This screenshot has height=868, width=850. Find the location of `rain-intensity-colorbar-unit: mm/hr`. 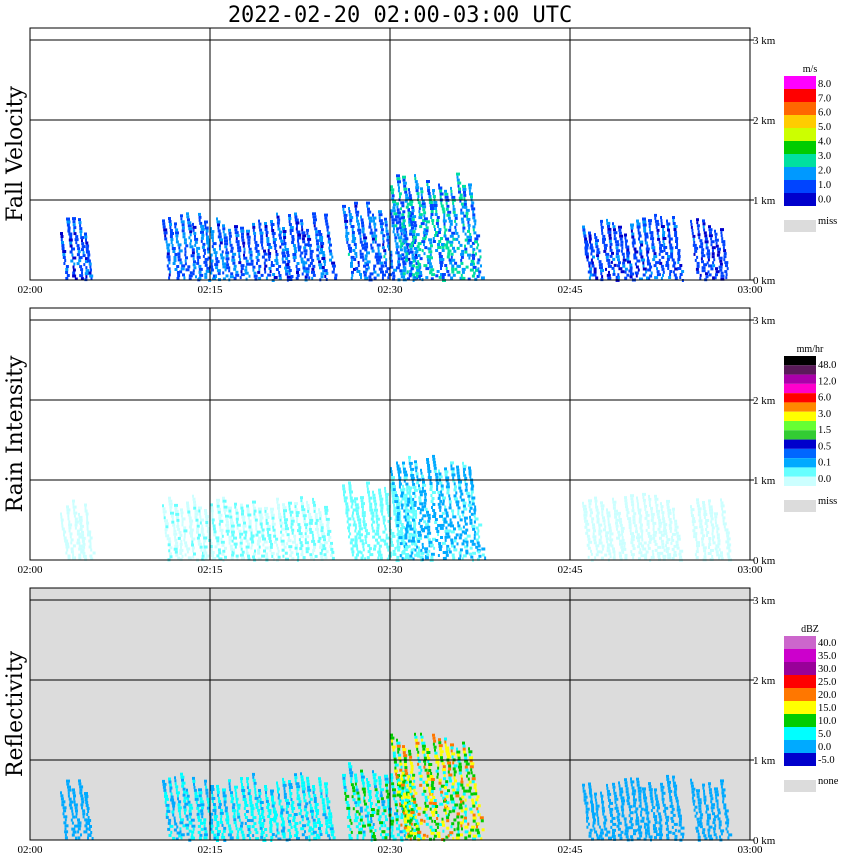

rain-intensity-colorbar-unit: mm/hr is located at coordinates (810, 349).